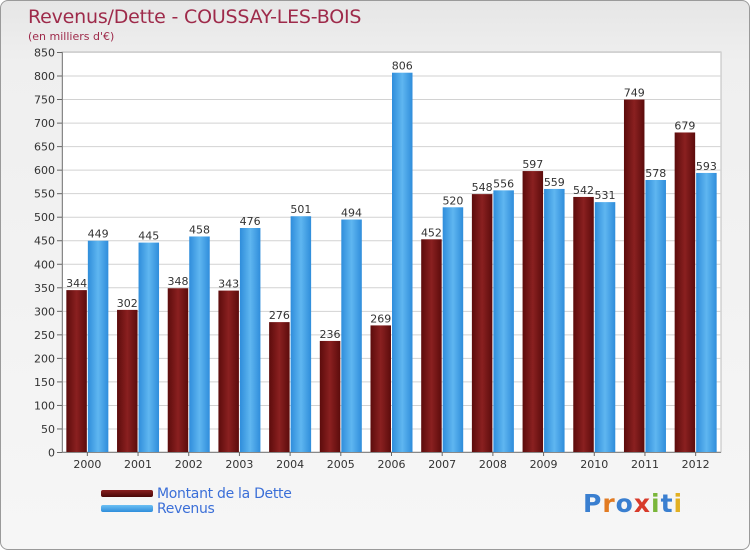 This screenshot has height=550, width=750. I want to click on y-tick-label: 600, so click(44, 170).